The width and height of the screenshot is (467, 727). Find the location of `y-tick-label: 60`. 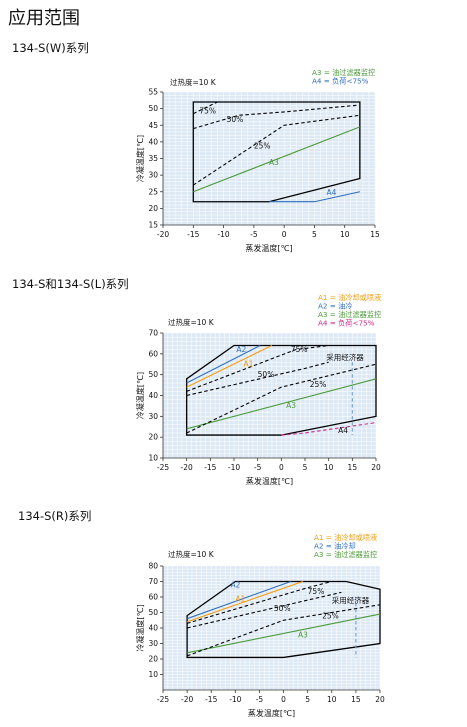

y-tick-label: 60 is located at coordinates (153, 597).